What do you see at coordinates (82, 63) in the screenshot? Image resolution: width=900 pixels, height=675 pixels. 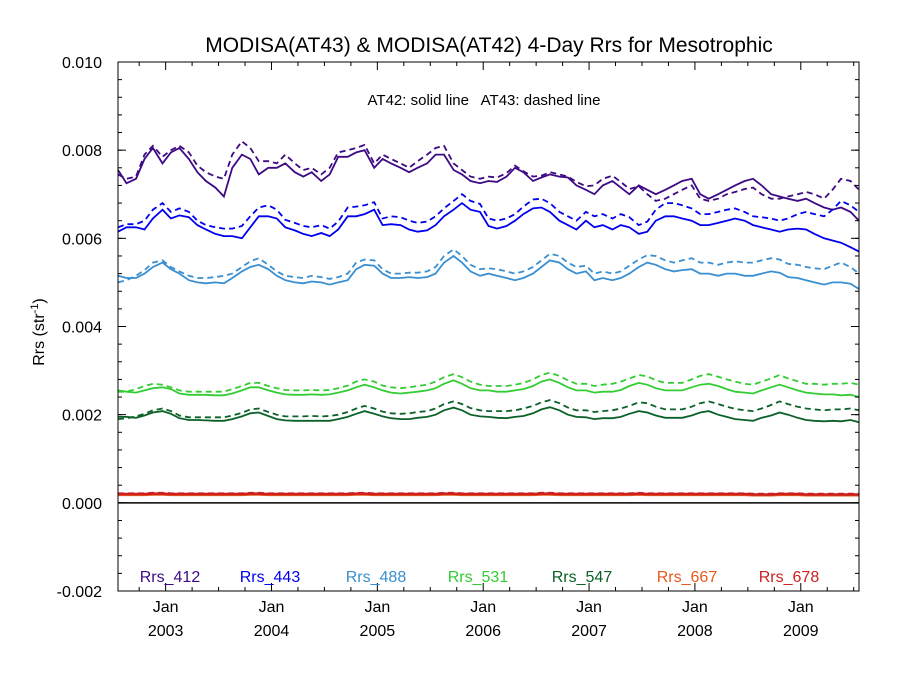 I see `y-tick-label: 0.010` at bounding box center [82, 63].